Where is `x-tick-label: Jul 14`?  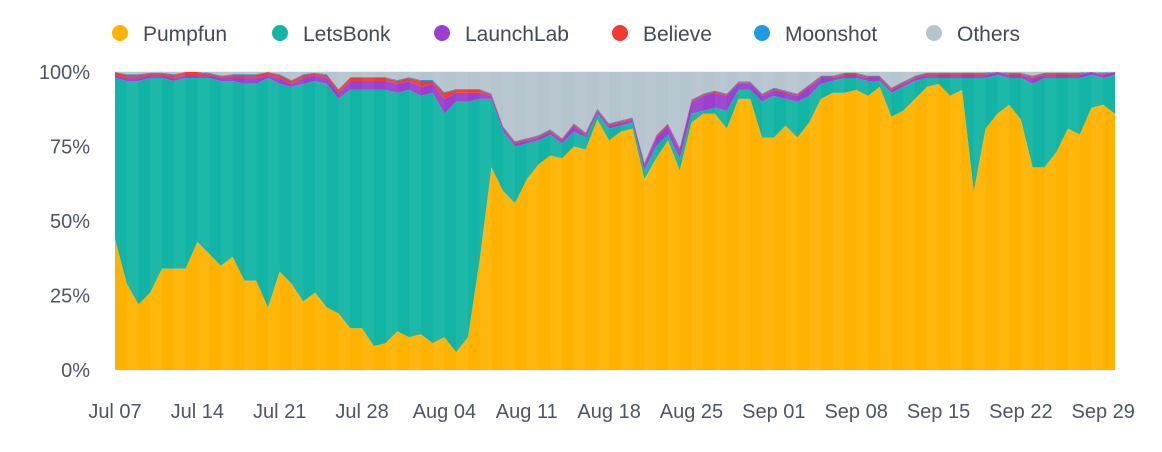
x-tick-label: Jul 14 is located at coordinates (197, 412).